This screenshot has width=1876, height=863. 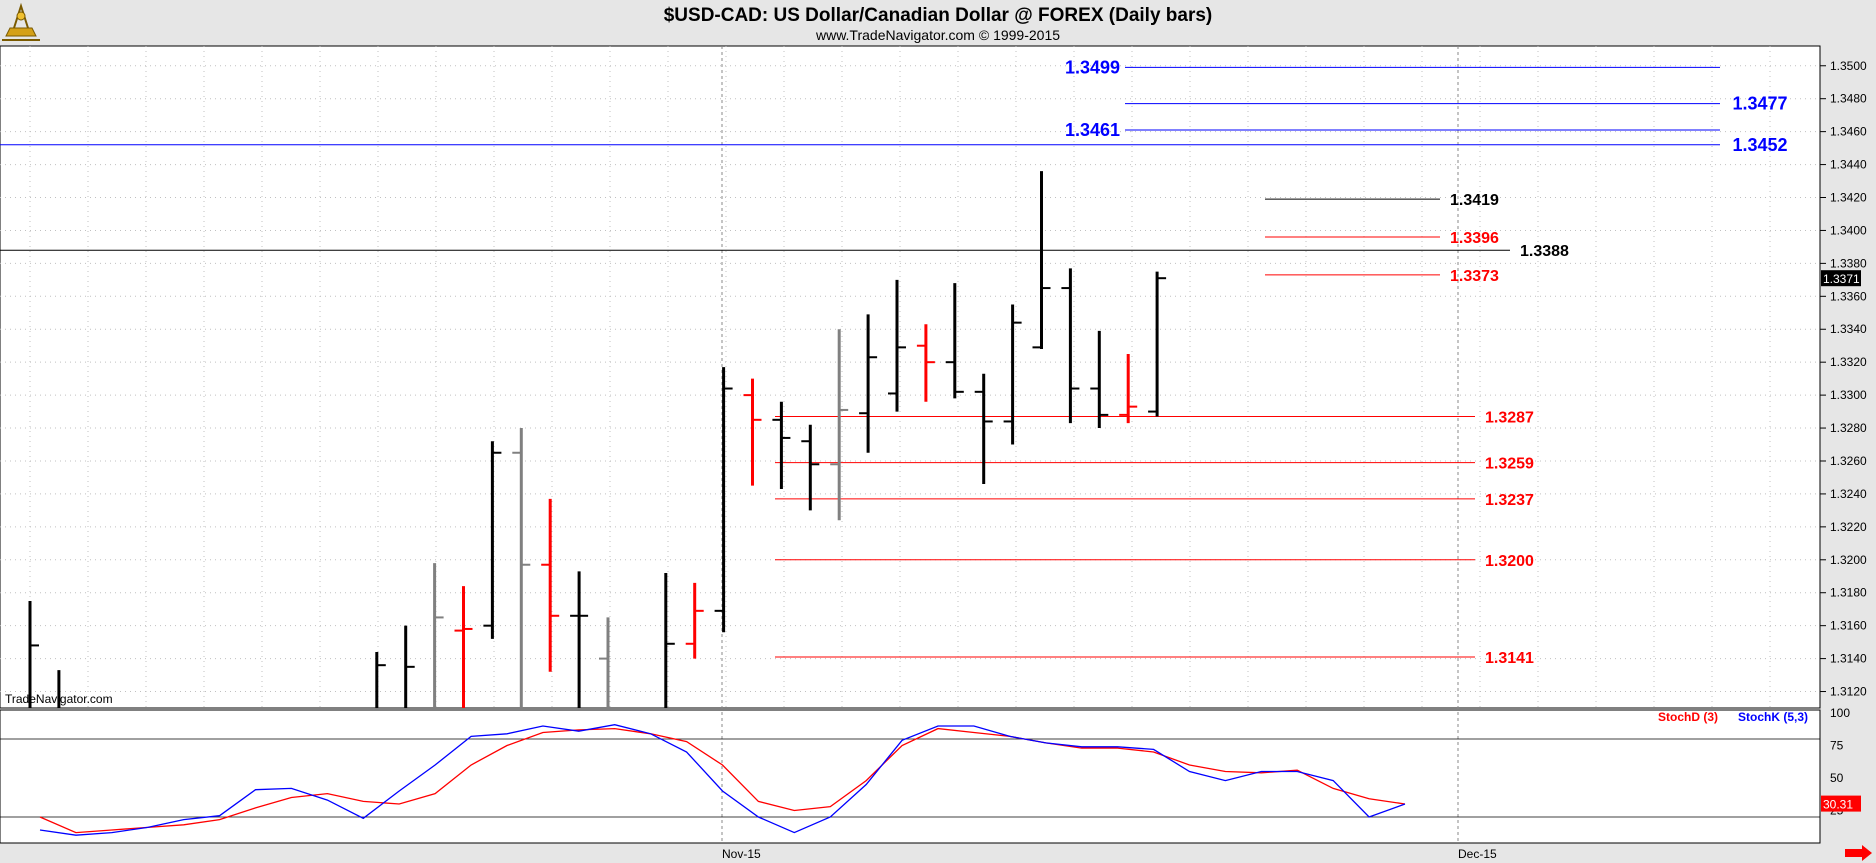 I want to click on last-price-label: 1.3371, so click(x=1841, y=279).